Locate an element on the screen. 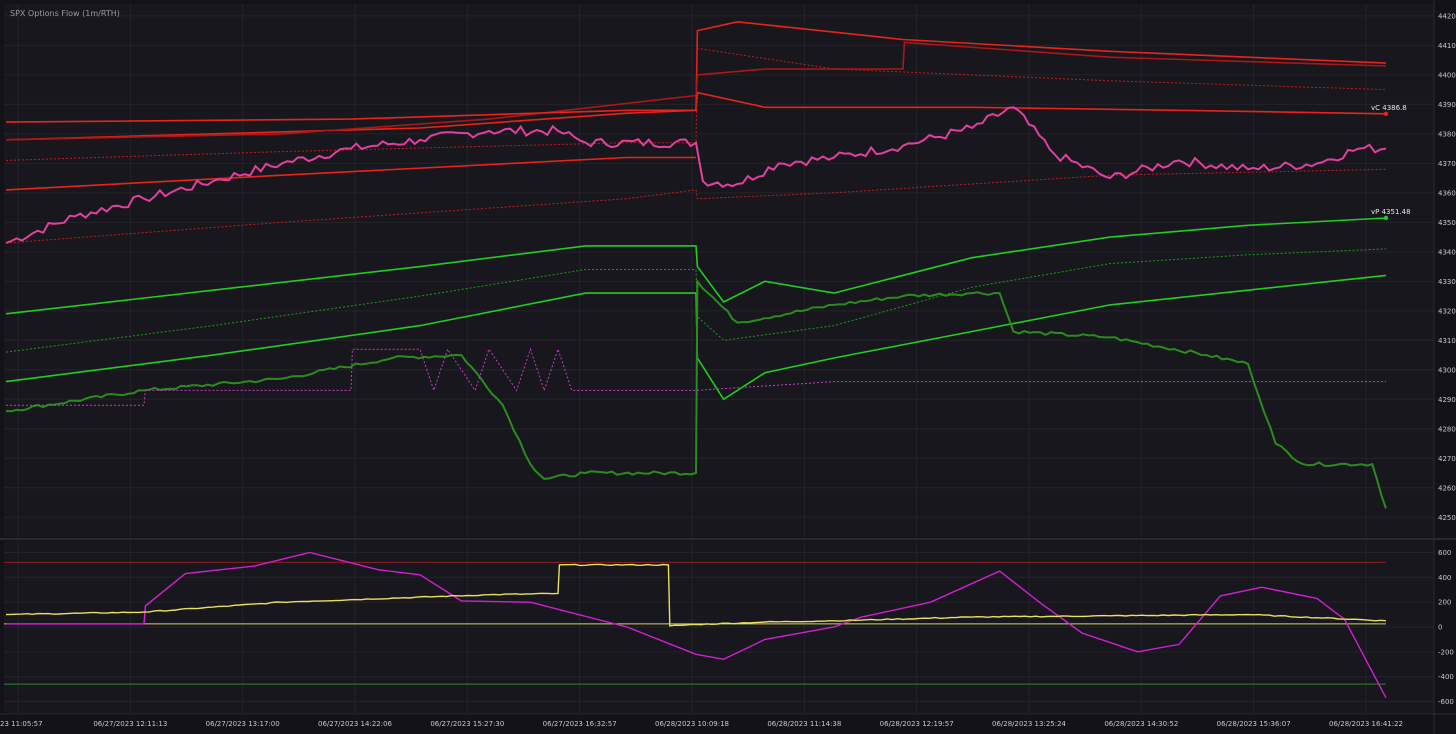 This screenshot has width=1456, height=734. x-tick-label: 23 11:05:57 is located at coordinates (21, 724).